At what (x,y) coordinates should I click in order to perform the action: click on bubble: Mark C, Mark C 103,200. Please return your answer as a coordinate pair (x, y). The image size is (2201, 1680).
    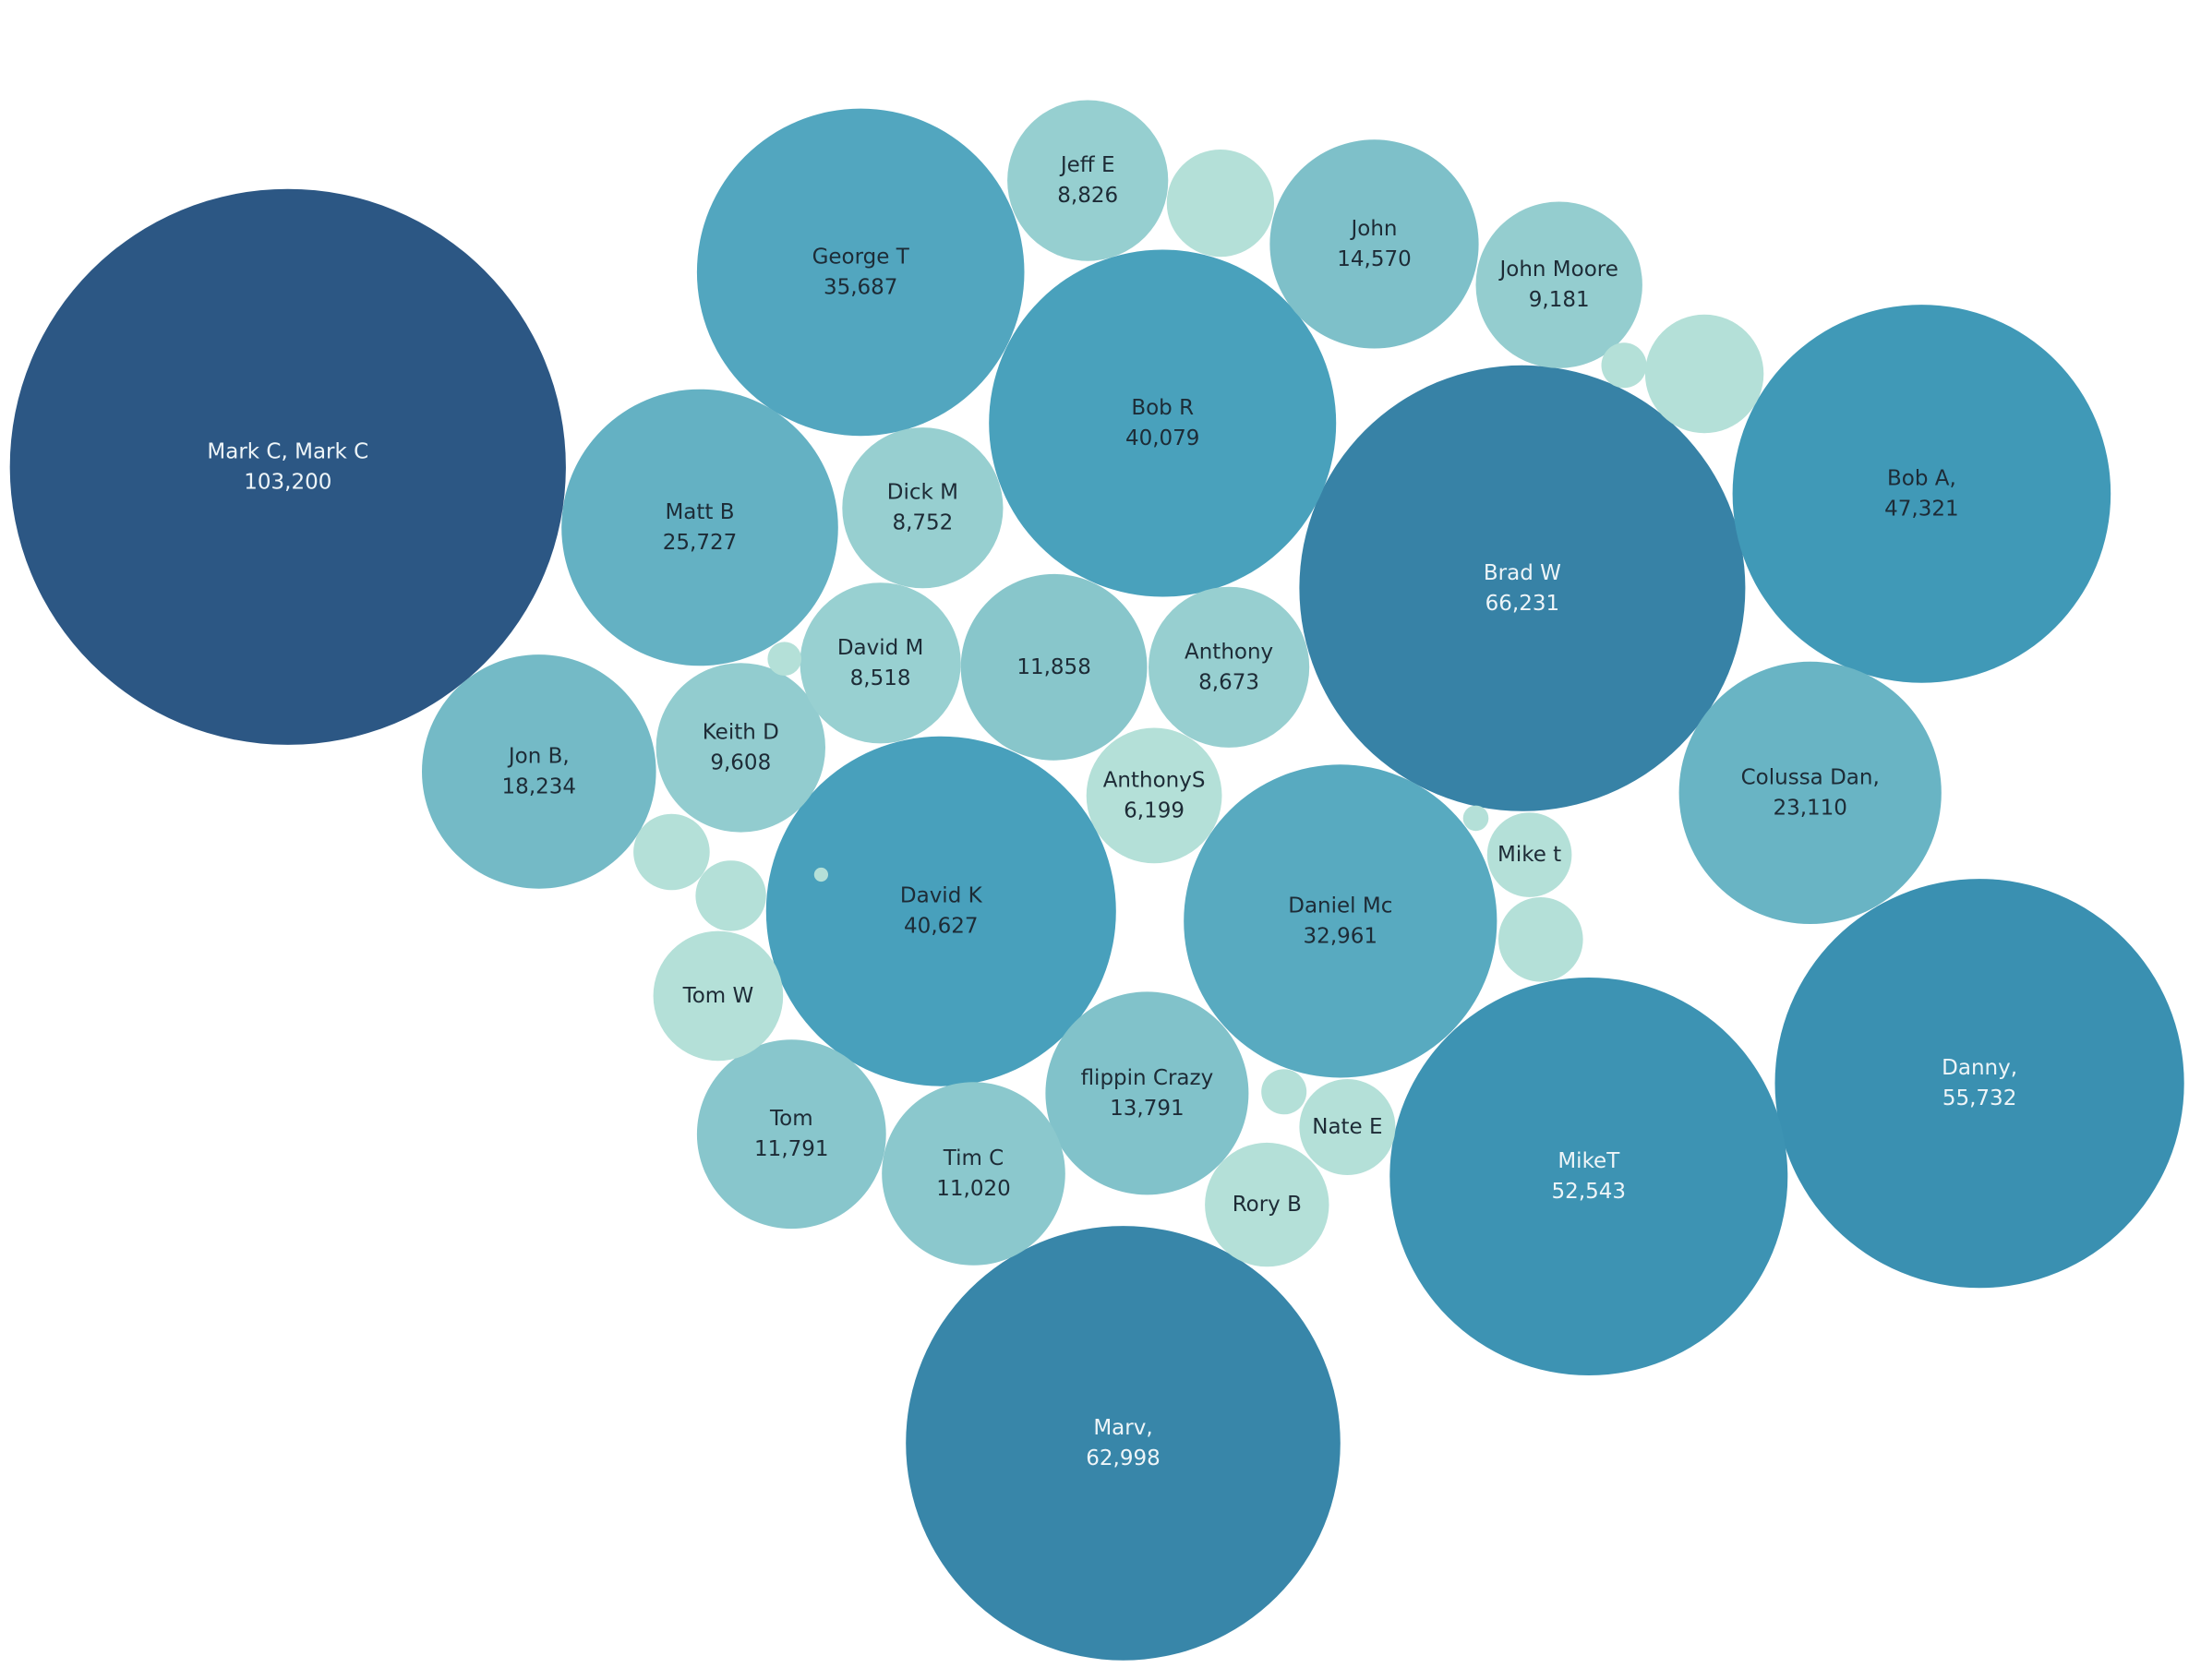
    Looking at the image, I should click on (287, 466).